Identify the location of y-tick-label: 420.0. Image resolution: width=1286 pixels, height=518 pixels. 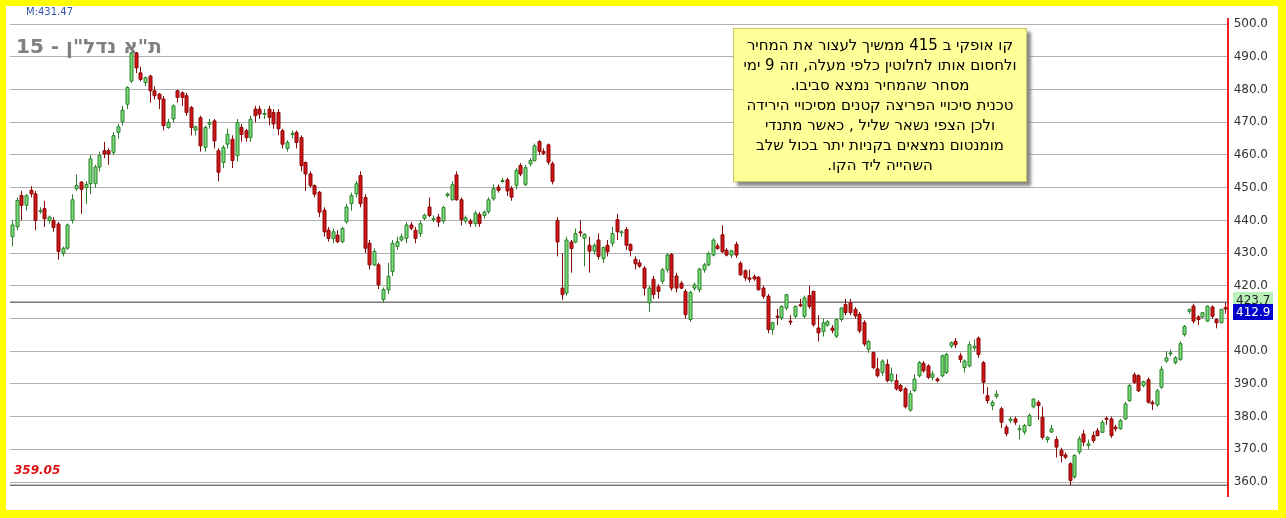
(1251, 284).